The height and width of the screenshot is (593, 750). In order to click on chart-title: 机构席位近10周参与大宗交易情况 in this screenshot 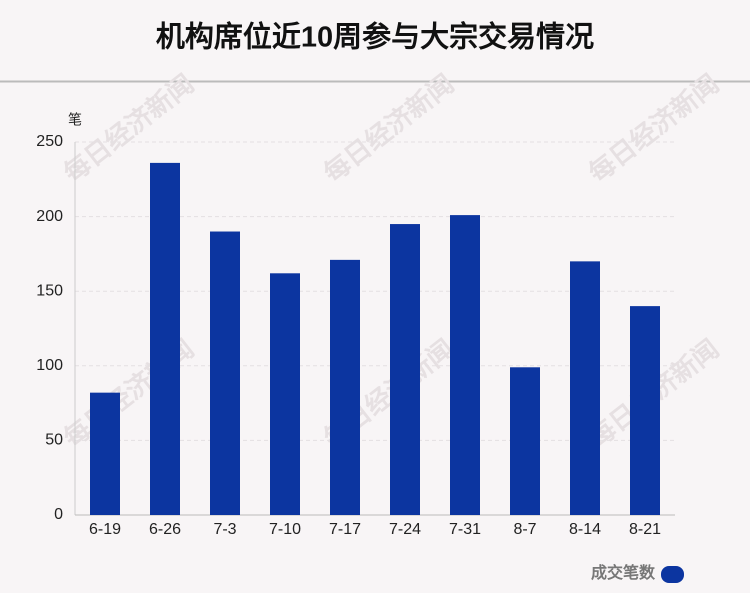, I will do `click(375, 37)`.